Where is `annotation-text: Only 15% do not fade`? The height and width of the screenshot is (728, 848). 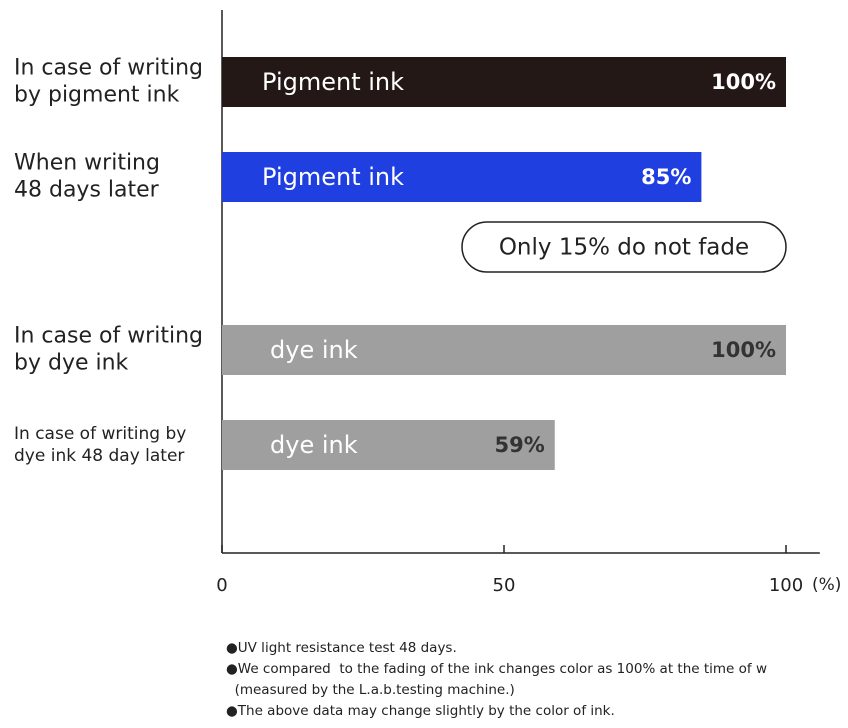 annotation-text: Only 15% do not fade is located at coordinates (624, 248).